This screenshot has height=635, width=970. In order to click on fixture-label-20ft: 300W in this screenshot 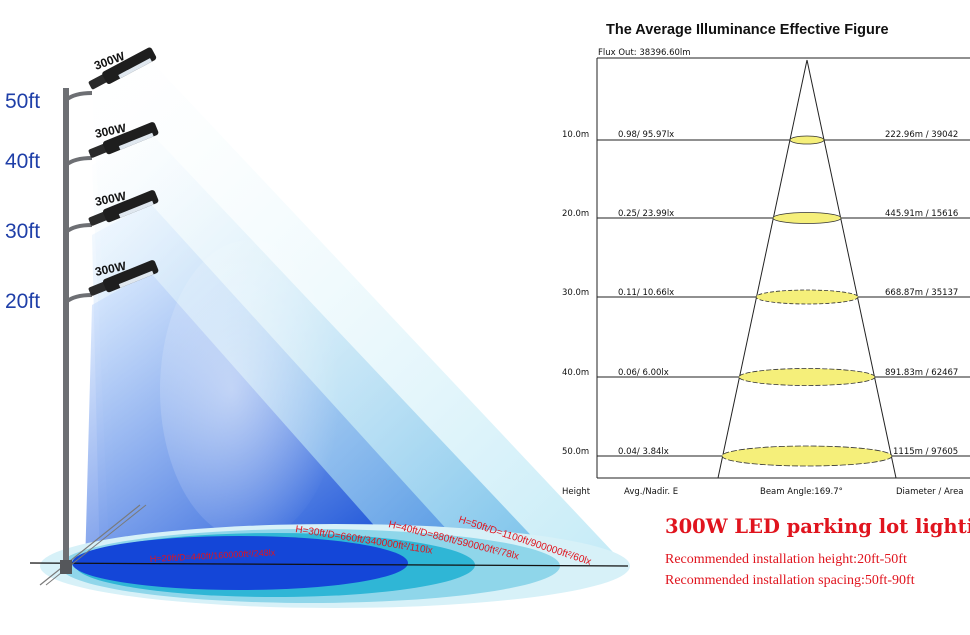, I will do `click(111, 269)`.